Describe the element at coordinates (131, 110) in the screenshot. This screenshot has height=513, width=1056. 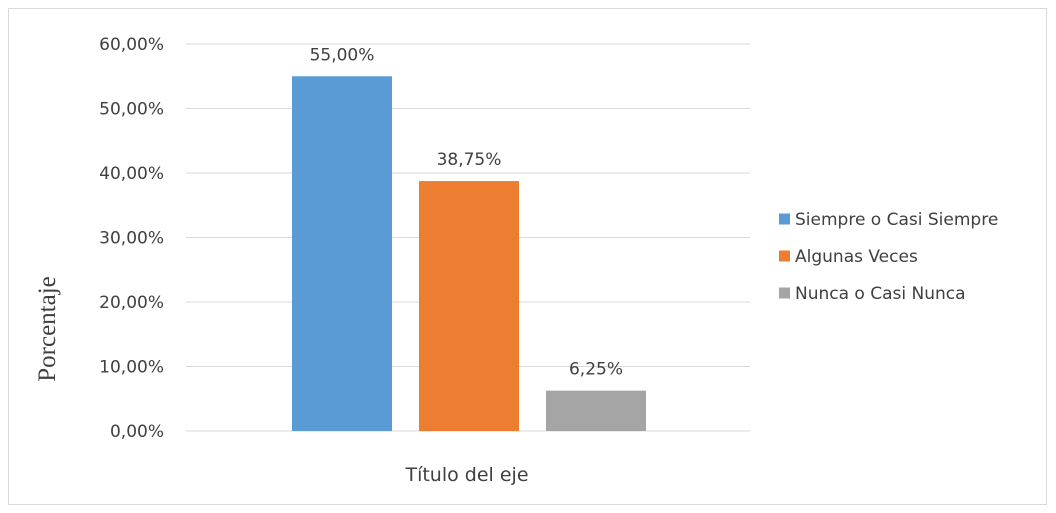
I see `y-tick-label: 50,00%` at that location.